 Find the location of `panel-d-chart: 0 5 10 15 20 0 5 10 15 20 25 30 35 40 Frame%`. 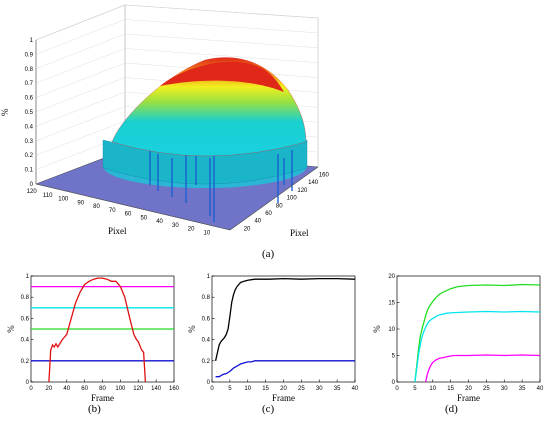

panel-d-chart: 0 5 10 15 20 0 5 10 15 20 25 30 35 40 Frame% is located at coordinates (458, 338).